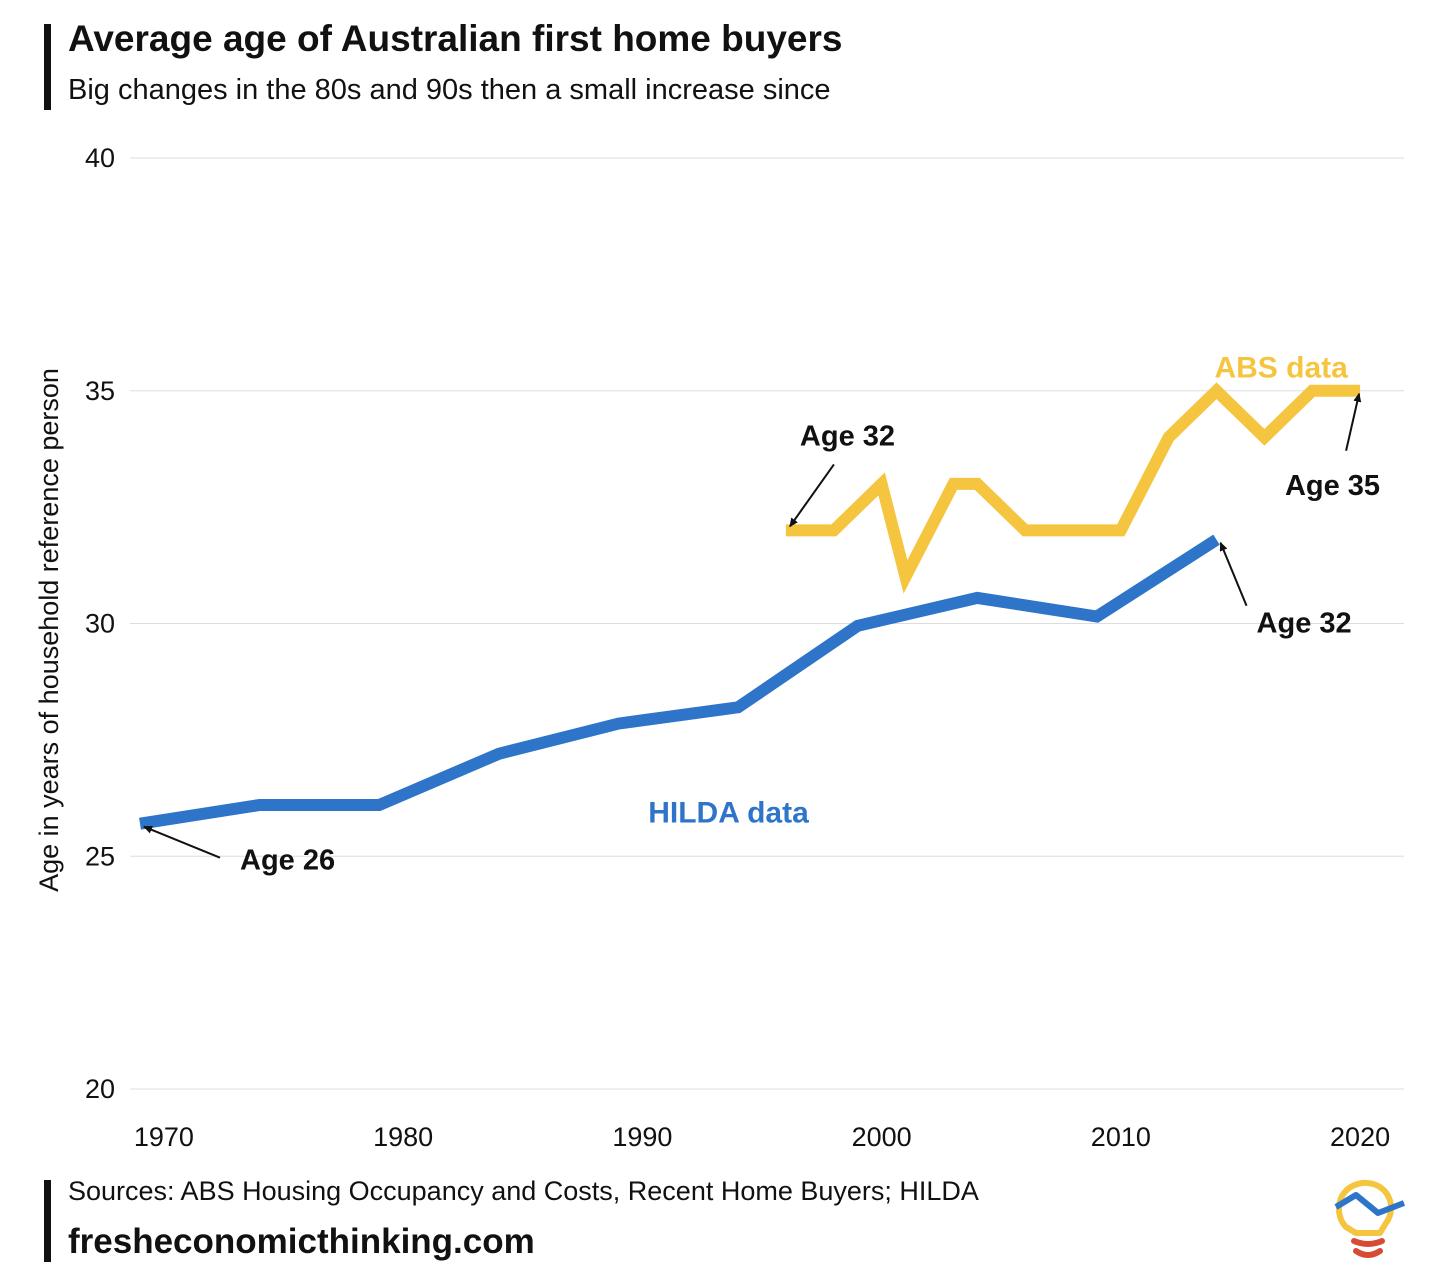 The width and height of the screenshot is (1456, 1277). Describe the element at coordinates (403, 1137) in the screenshot. I see `x-tick-label: 1980` at that location.